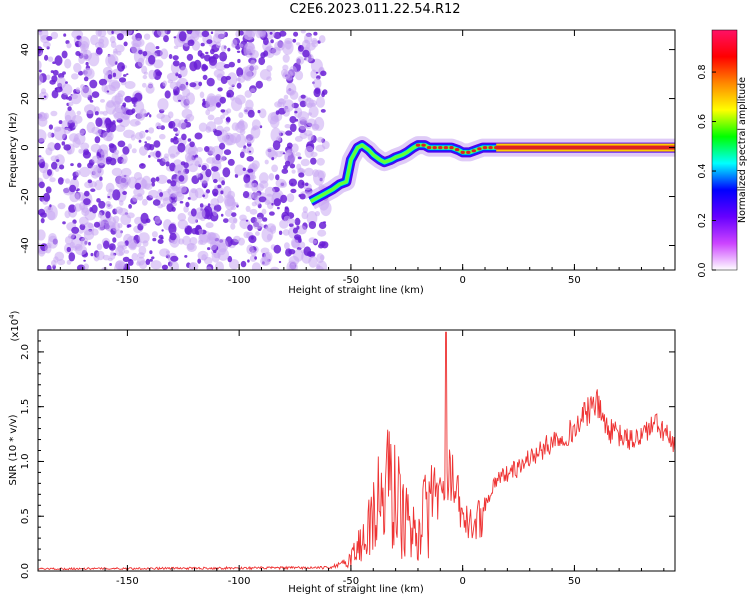 This screenshot has height=600, width=750. Describe the element at coordinates (702, 220) in the screenshot. I see `colorbar-tick-label: 0.2` at that location.